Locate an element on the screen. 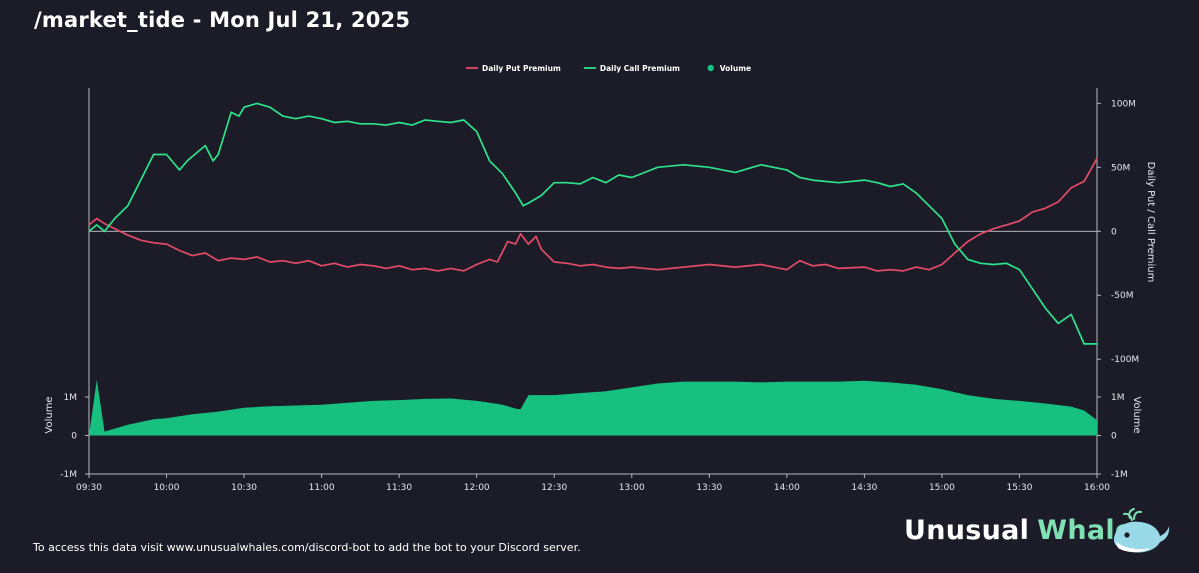 This screenshot has height=573, width=1199. volume-area-fill is located at coordinates (593, 407).